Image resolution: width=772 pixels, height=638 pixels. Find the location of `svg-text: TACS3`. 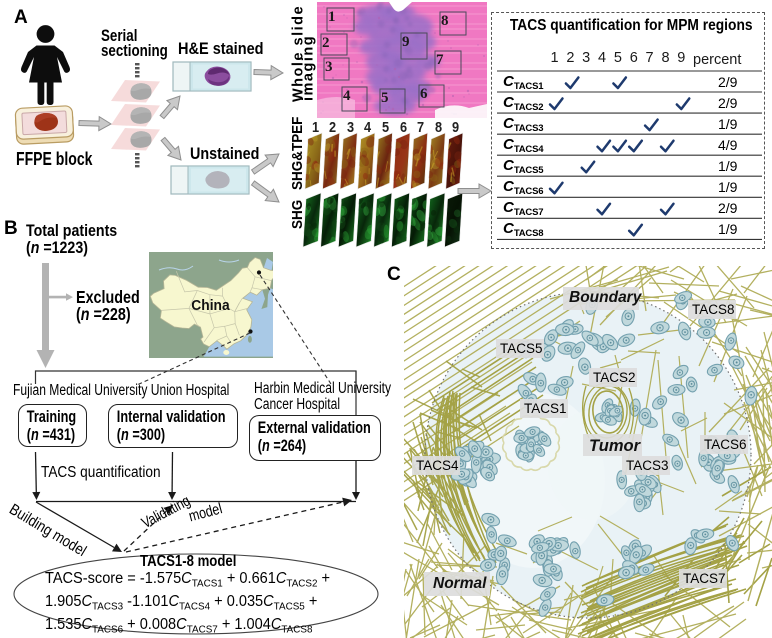

svg-text: TACS3 is located at coordinates (647, 465).